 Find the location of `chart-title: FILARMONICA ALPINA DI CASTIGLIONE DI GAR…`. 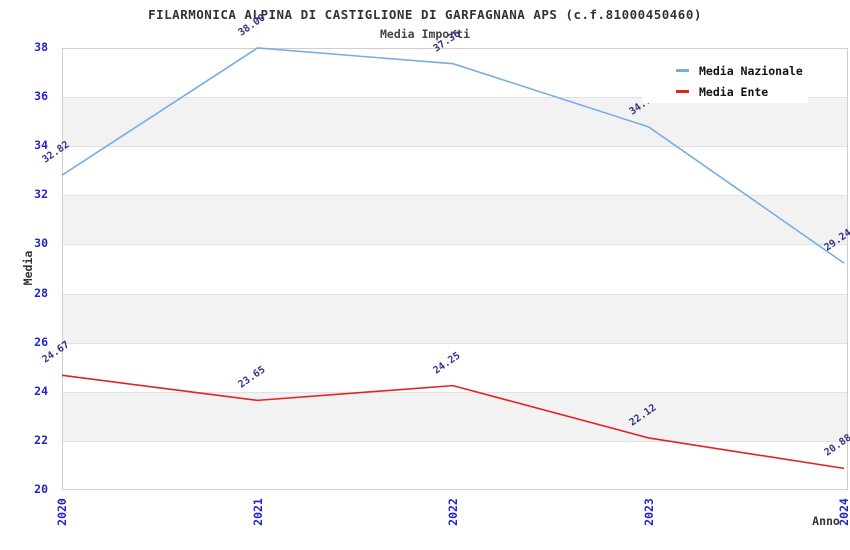

chart-title: FILARMONICA ALPINA DI CASTIGLIONE DI GAR… is located at coordinates (425, 14).